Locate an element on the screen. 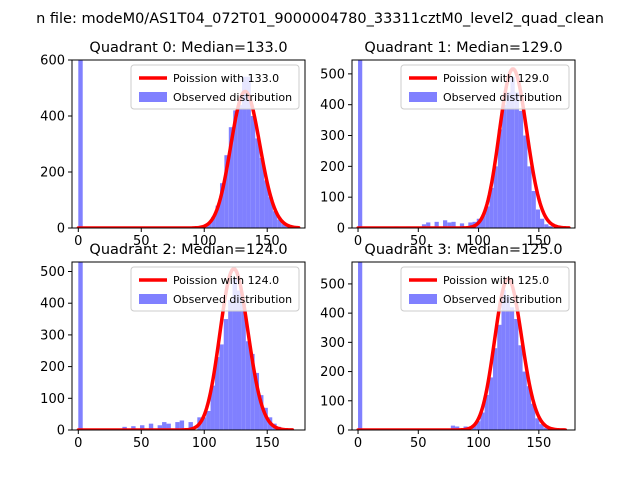 The height and width of the screenshot is (480, 640). legend: Poission with 129.0 Observed distribution is located at coordinates (485, 87).